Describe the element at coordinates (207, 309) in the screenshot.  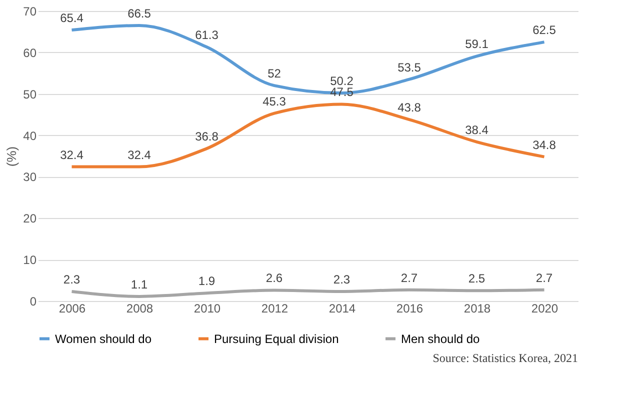
I see `x-tick-label: 2010` at that location.